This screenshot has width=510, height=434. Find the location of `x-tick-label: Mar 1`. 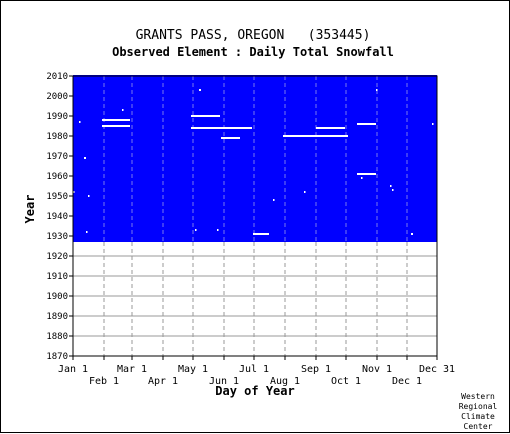

x-tick-label: Mar 1 is located at coordinates (132, 369).